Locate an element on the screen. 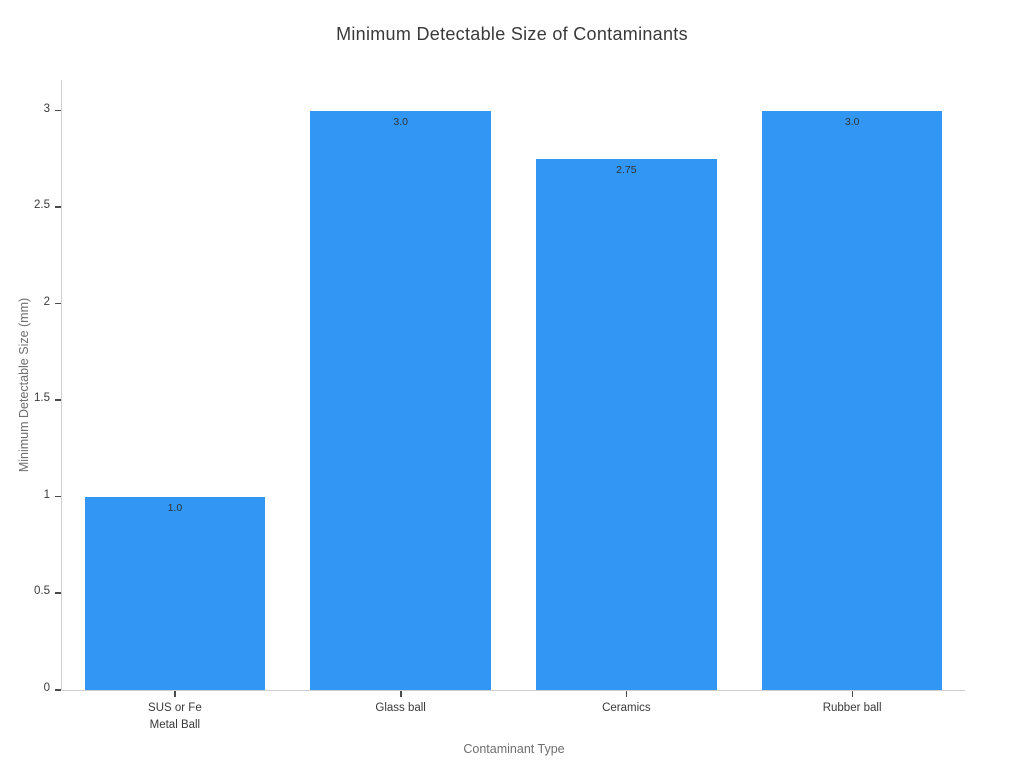  x-axis-line is located at coordinates (513, 690).